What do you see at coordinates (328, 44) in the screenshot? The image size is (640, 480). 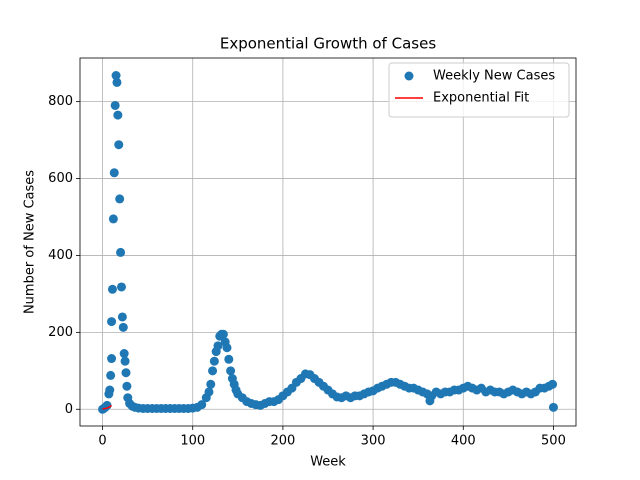 I see `chart-title: Exponential Growth of Cases` at bounding box center [328, 44].